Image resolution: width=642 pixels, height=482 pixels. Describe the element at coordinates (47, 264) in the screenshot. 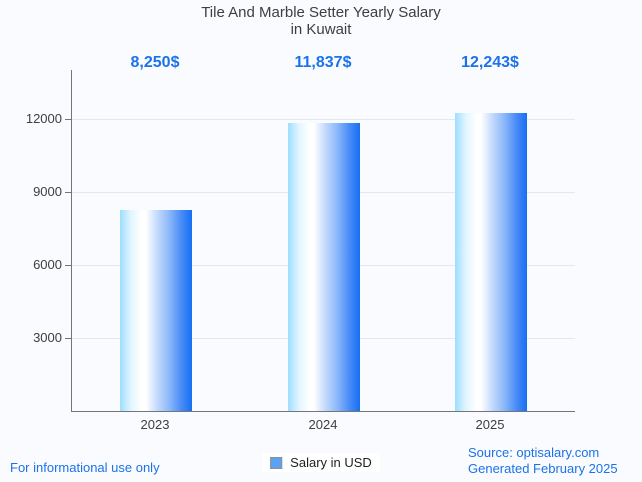

I see `y-axis-label-6000: 6000` at that location.